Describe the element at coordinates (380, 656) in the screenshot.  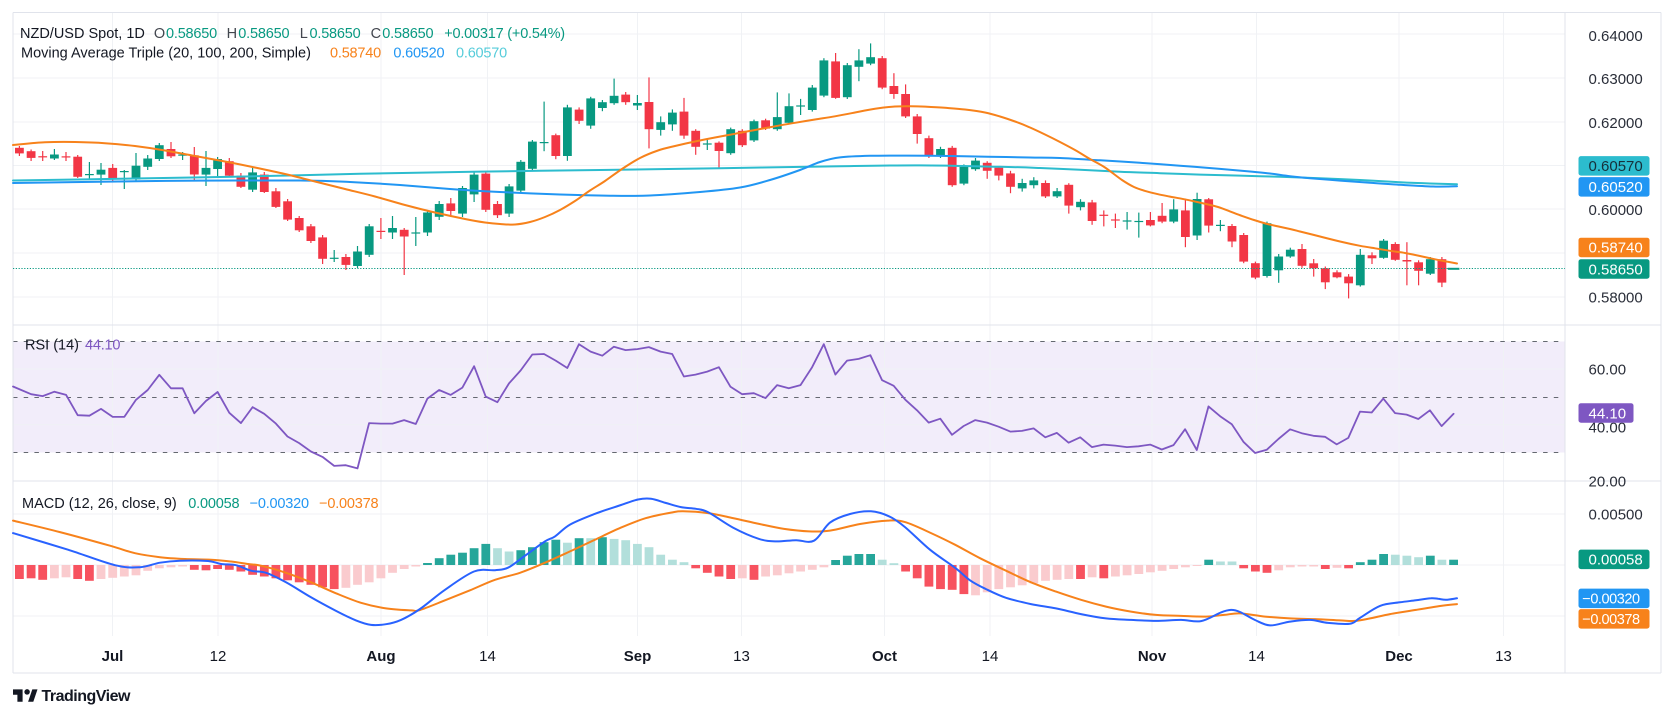
I see `svg-text: Aug` at that location.